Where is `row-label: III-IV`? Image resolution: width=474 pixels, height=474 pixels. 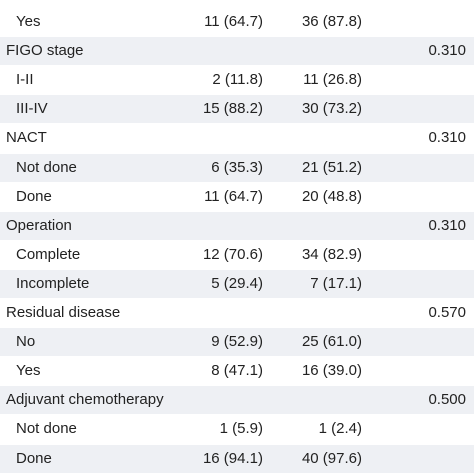 row-label: III-IV is located at coordinates (32, 109).